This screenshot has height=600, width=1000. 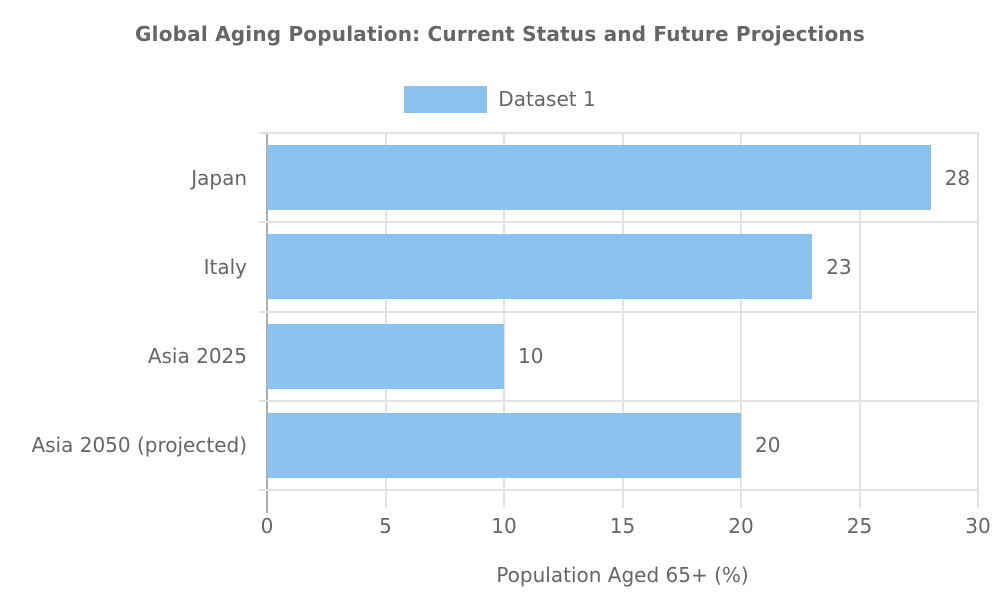 I want to click on legend-label: Dataset 1, so click(x=547, y=99).